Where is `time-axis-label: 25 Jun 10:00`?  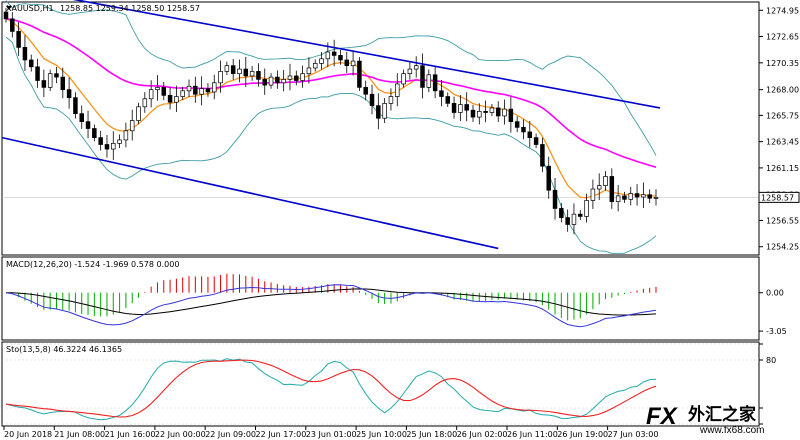
time-axis-label: 25 Jun 10:00 is located at coordinates (381, 434).